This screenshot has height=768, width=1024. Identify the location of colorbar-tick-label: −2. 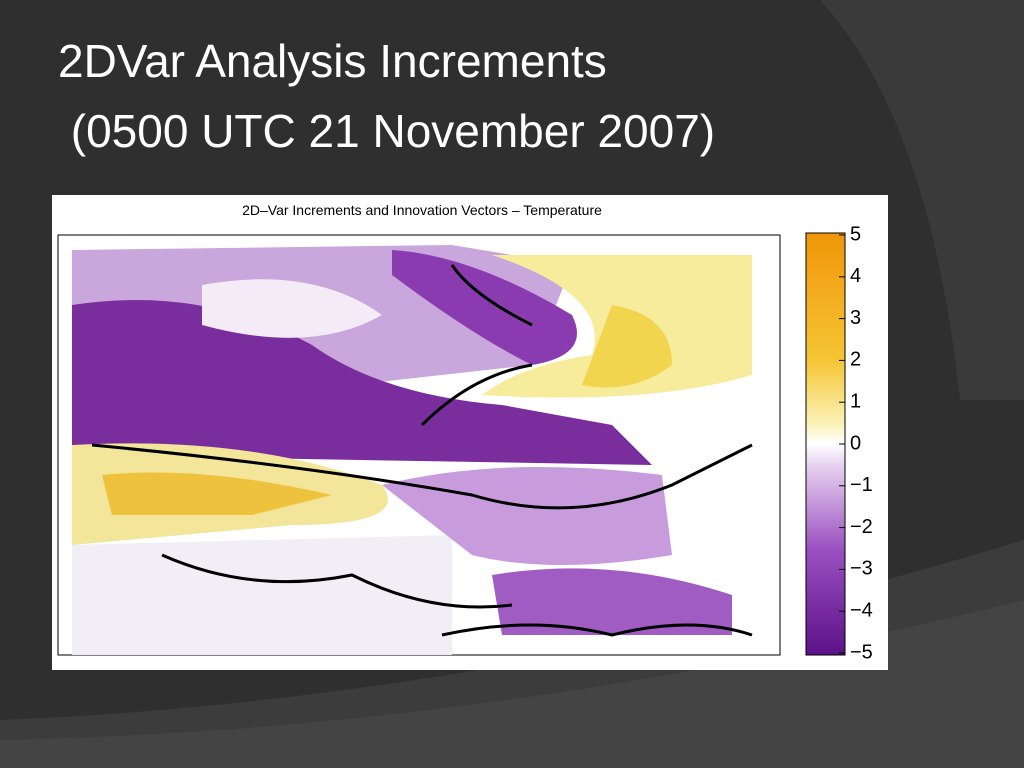
(861, 527).